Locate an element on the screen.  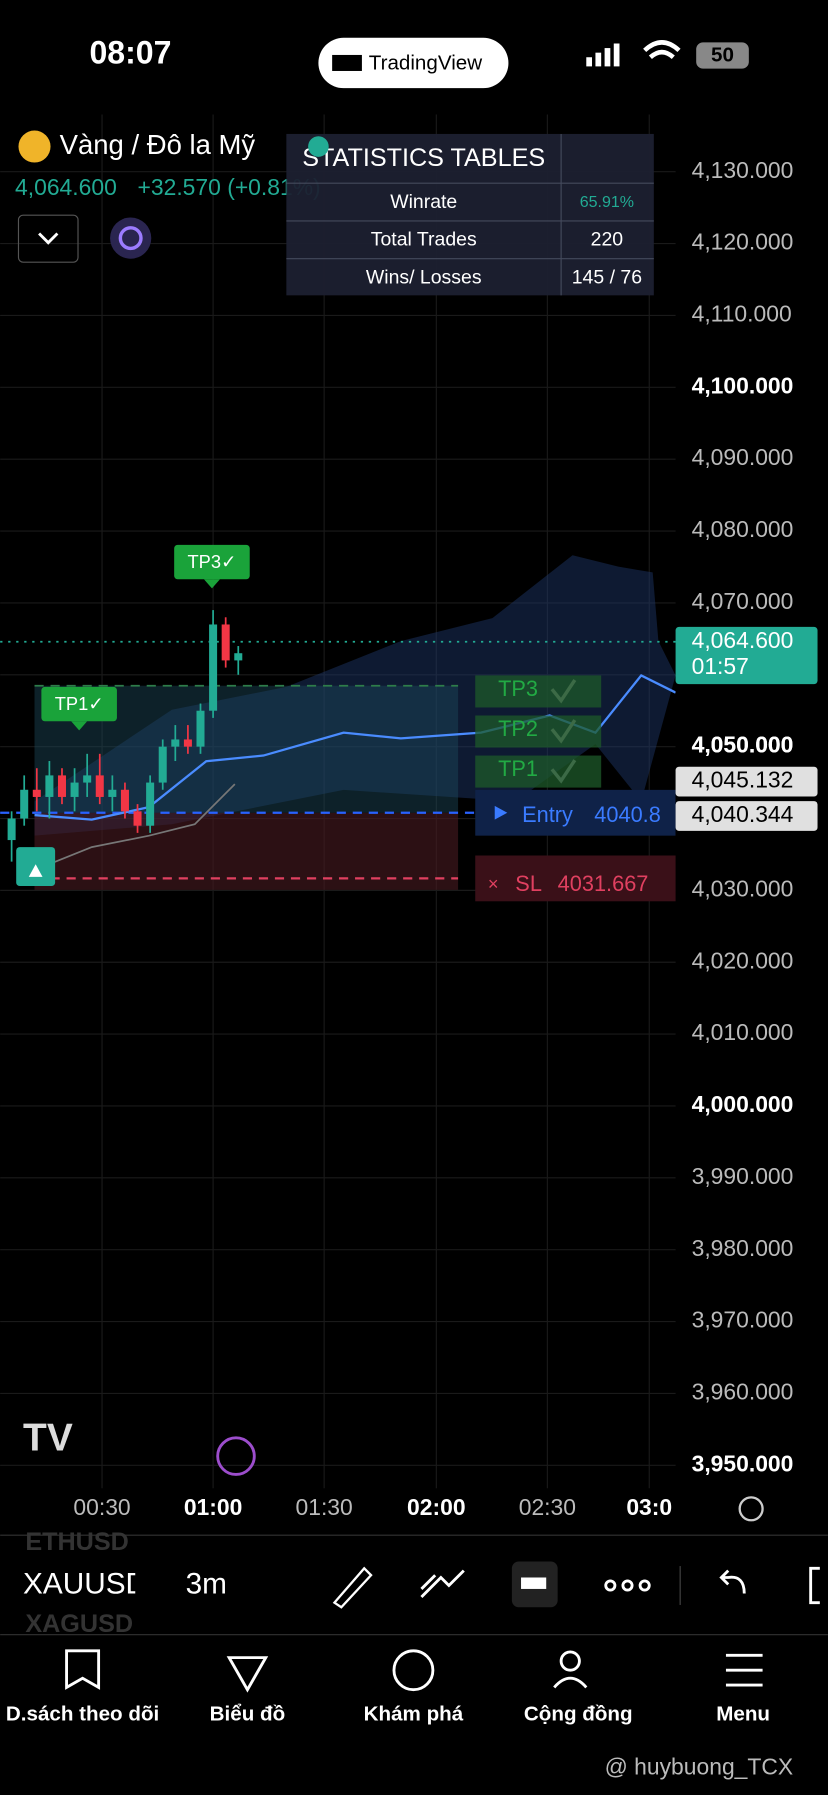
x-tick-label: 01:00 is located at coordinates (213, 1507).